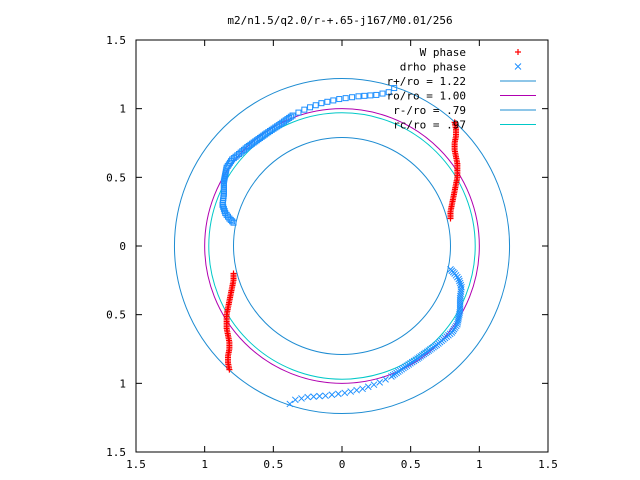  Describe the element at coordinates (426, 81) in the screenshot. I see `legend-label: r+/ro = 1.22` at that location.